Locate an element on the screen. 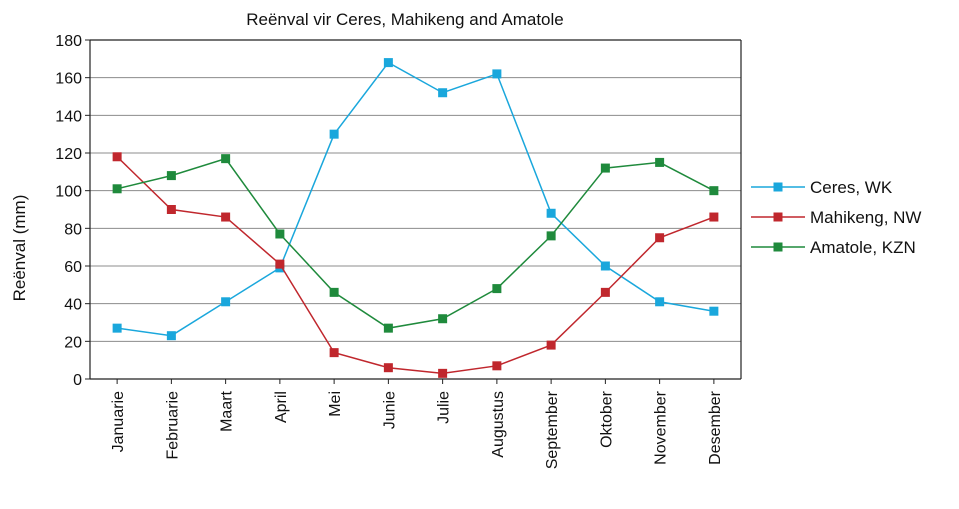  x-tick-label: November is located at coordinates (661, 427).